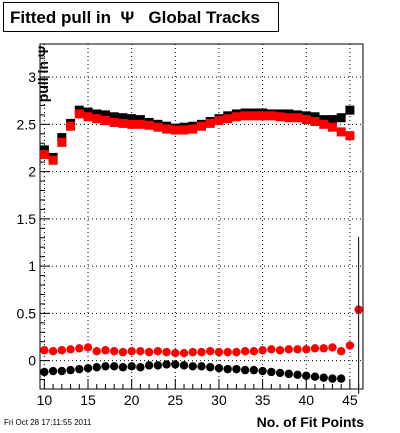 The height and width of the screenshot is (433, 400). Describe the element at coordinates (219, 400) in the screenshot. I see `x-tick-label: 30` at that location.